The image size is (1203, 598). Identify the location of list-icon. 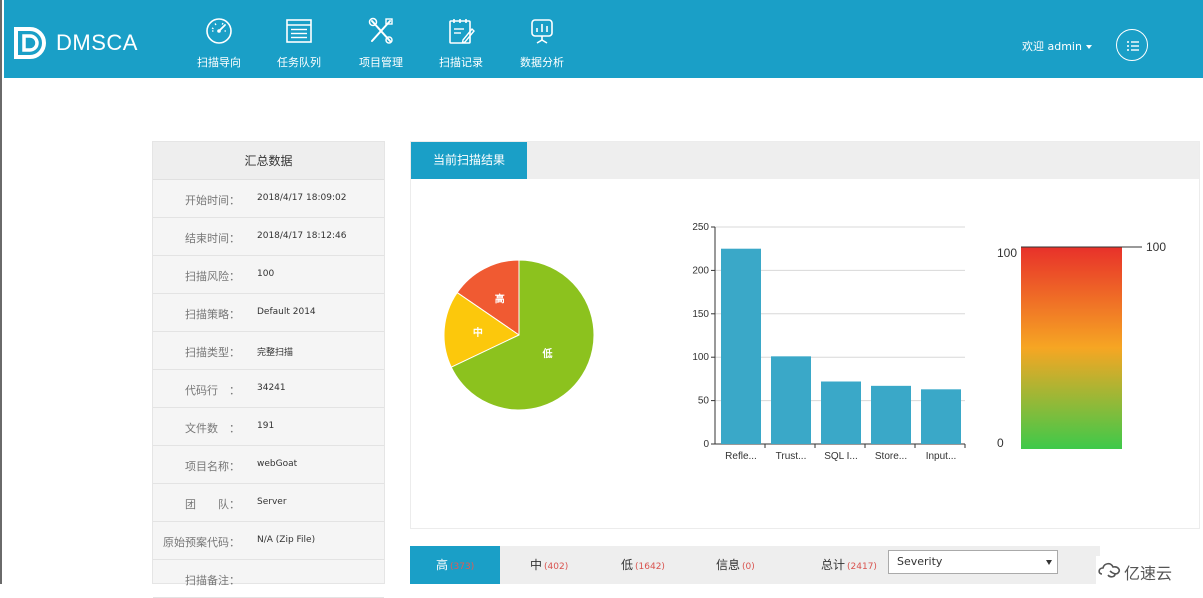
(1133, 46).